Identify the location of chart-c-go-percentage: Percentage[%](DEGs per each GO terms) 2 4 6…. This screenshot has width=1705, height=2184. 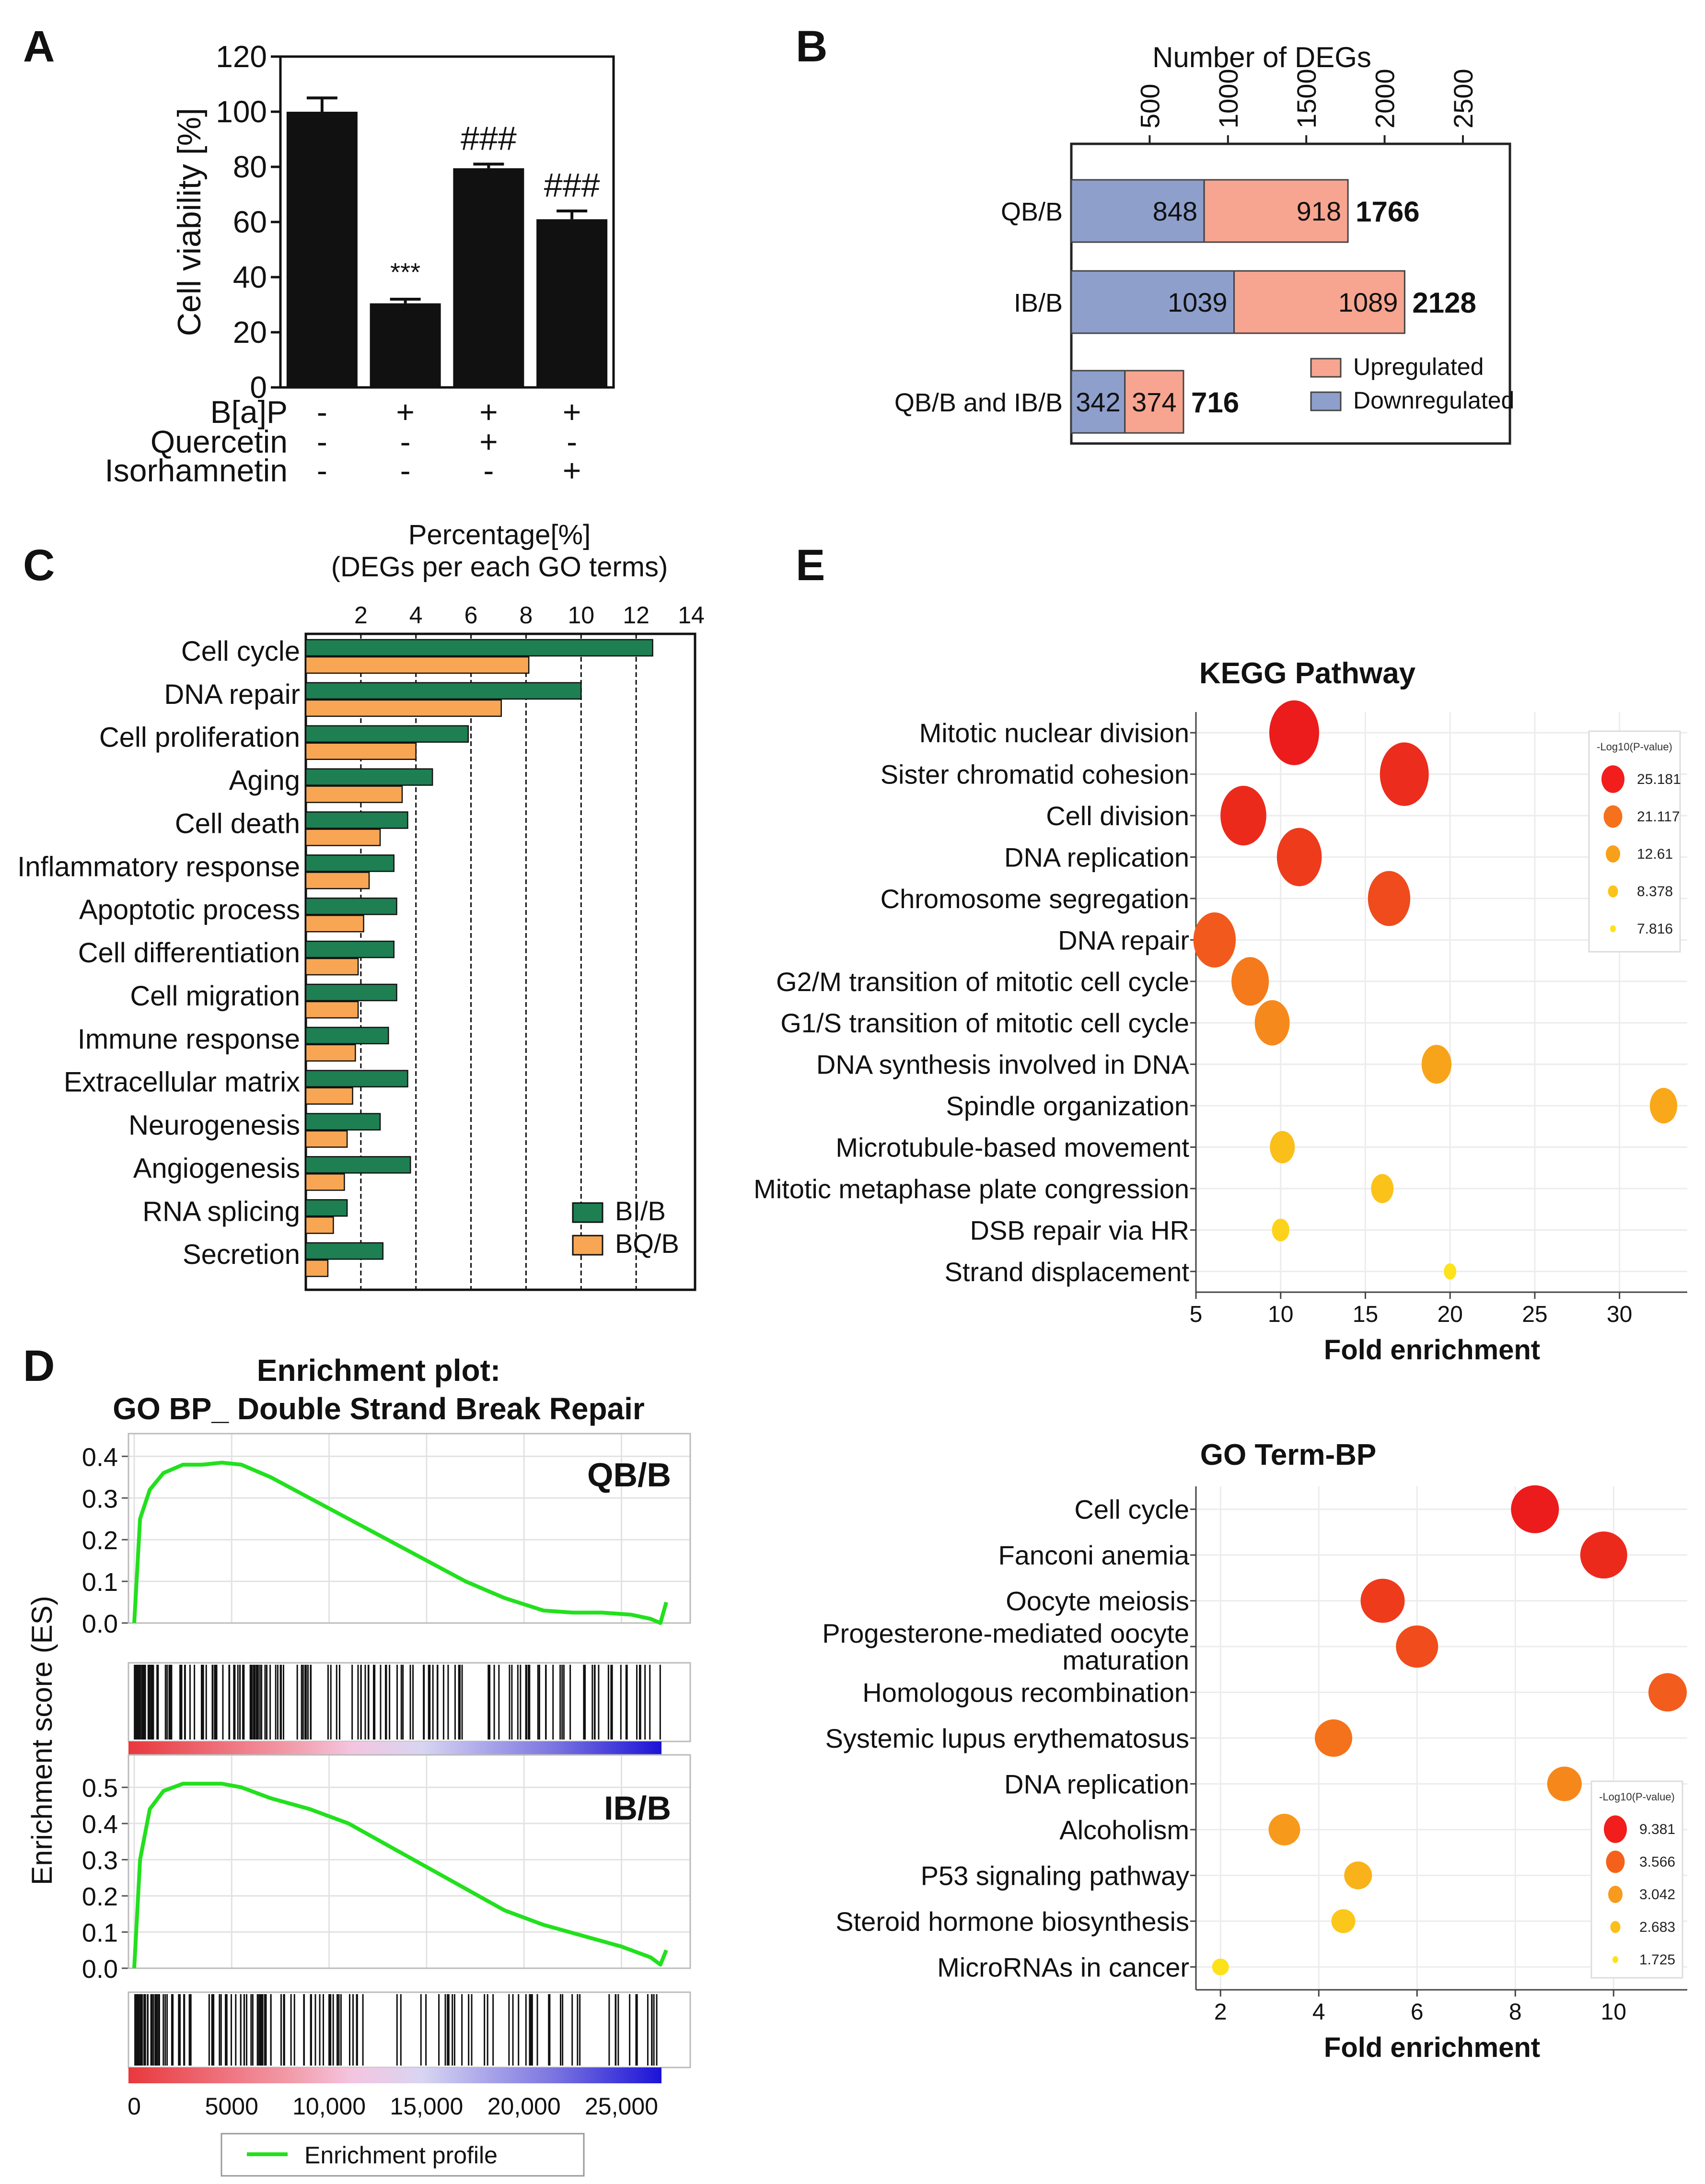
(361, 905).